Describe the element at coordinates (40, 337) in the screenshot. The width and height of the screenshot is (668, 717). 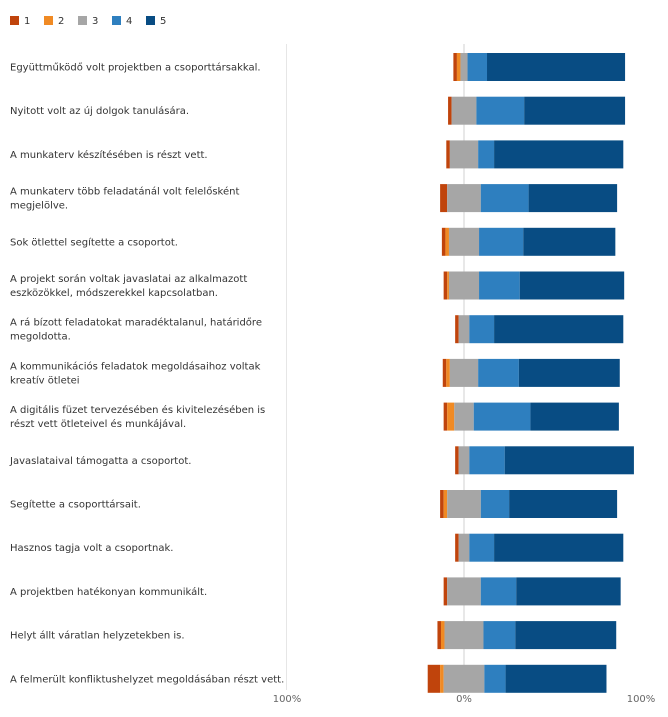
I see `question-label: megoldotta.` at that location.